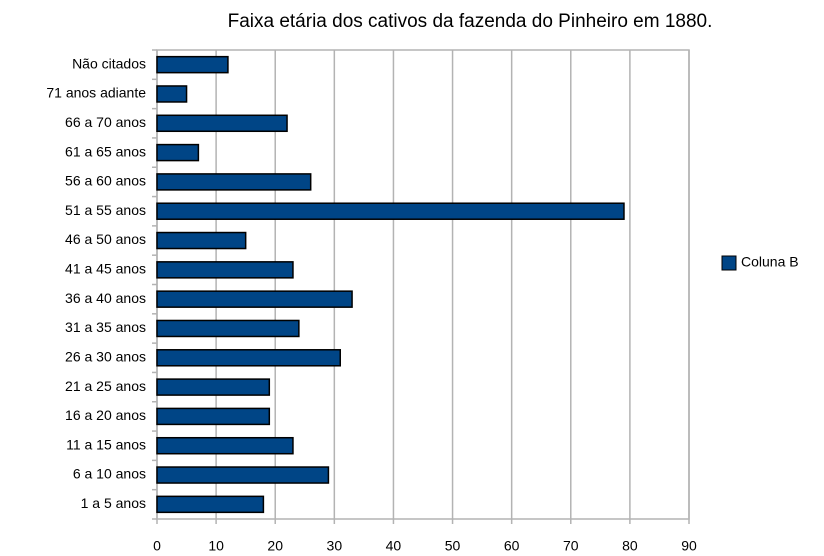 The width and height of the screenshot is (824, 556). What do you see at coordinates (113, 503) in the screenshot?
I see `y-tick-label: 1 a 5 anos` at bounding box center [113, 503].